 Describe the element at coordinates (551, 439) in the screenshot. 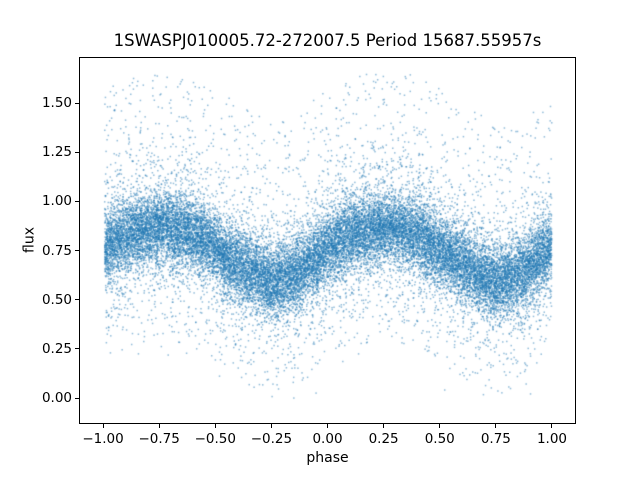

I see `x-tick-label: 1.00` at that location.